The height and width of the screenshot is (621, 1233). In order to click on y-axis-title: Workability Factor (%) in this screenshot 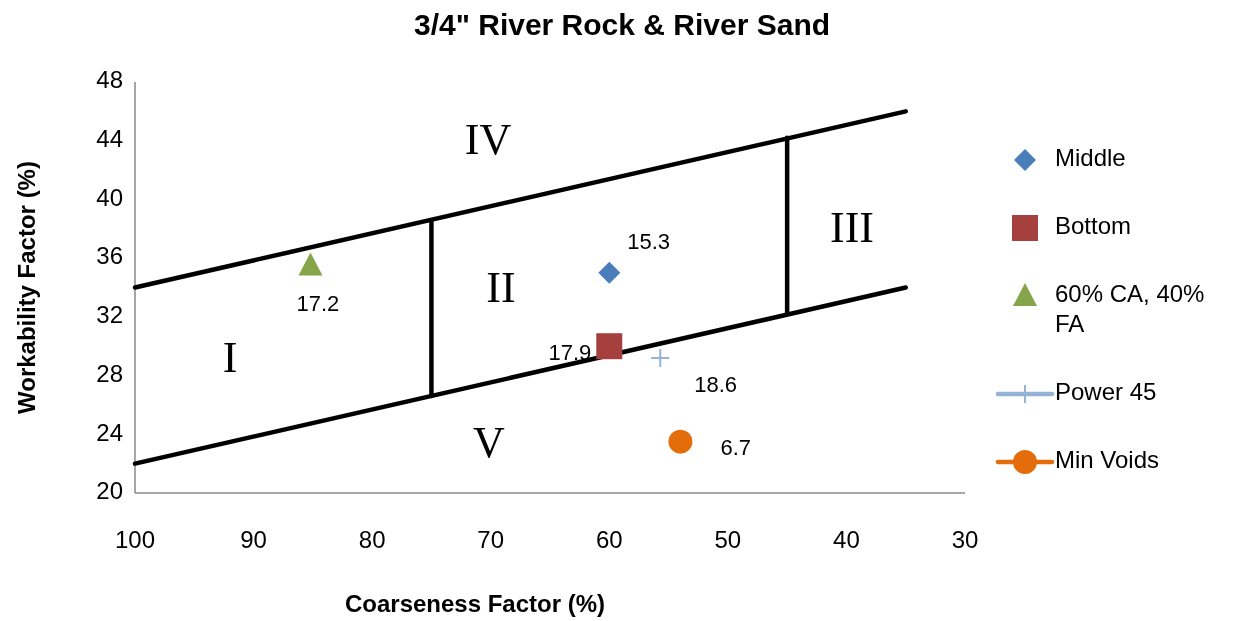, I will do `click(26, 287)`.